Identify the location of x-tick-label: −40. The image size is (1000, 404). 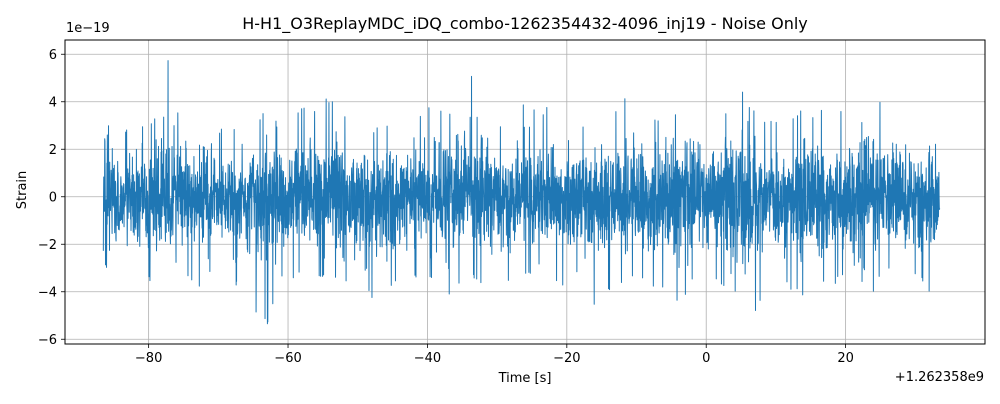
(427, 358).